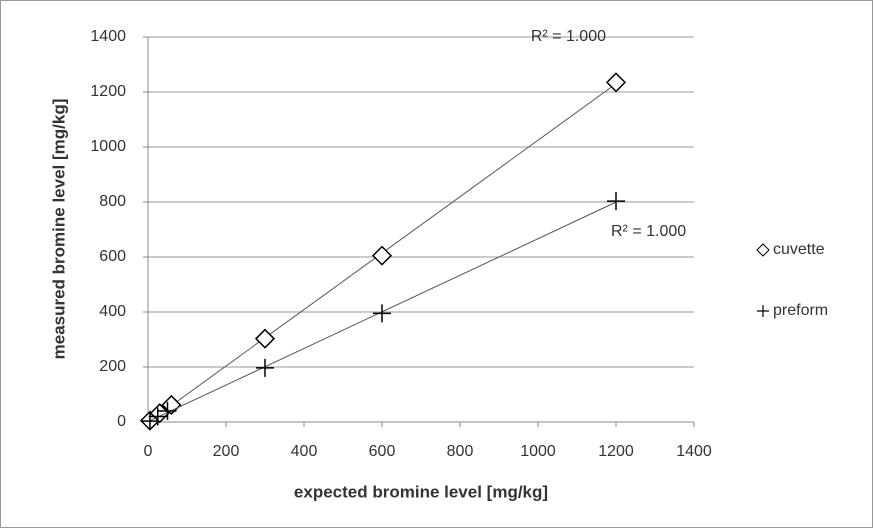  What do you see at coordinates (304, 451) in the screenshot?
I see `x-tick-label: 400` at bounding box center [304, 451].